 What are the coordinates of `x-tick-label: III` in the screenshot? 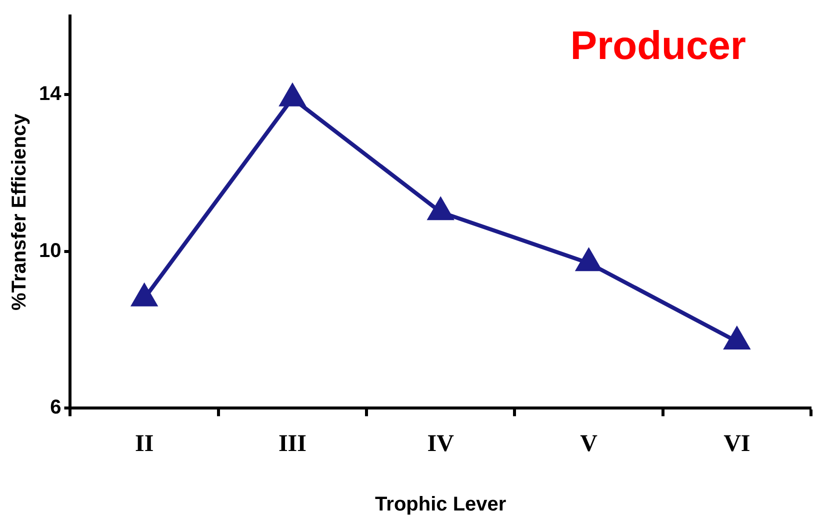 It's located at (292, 443).